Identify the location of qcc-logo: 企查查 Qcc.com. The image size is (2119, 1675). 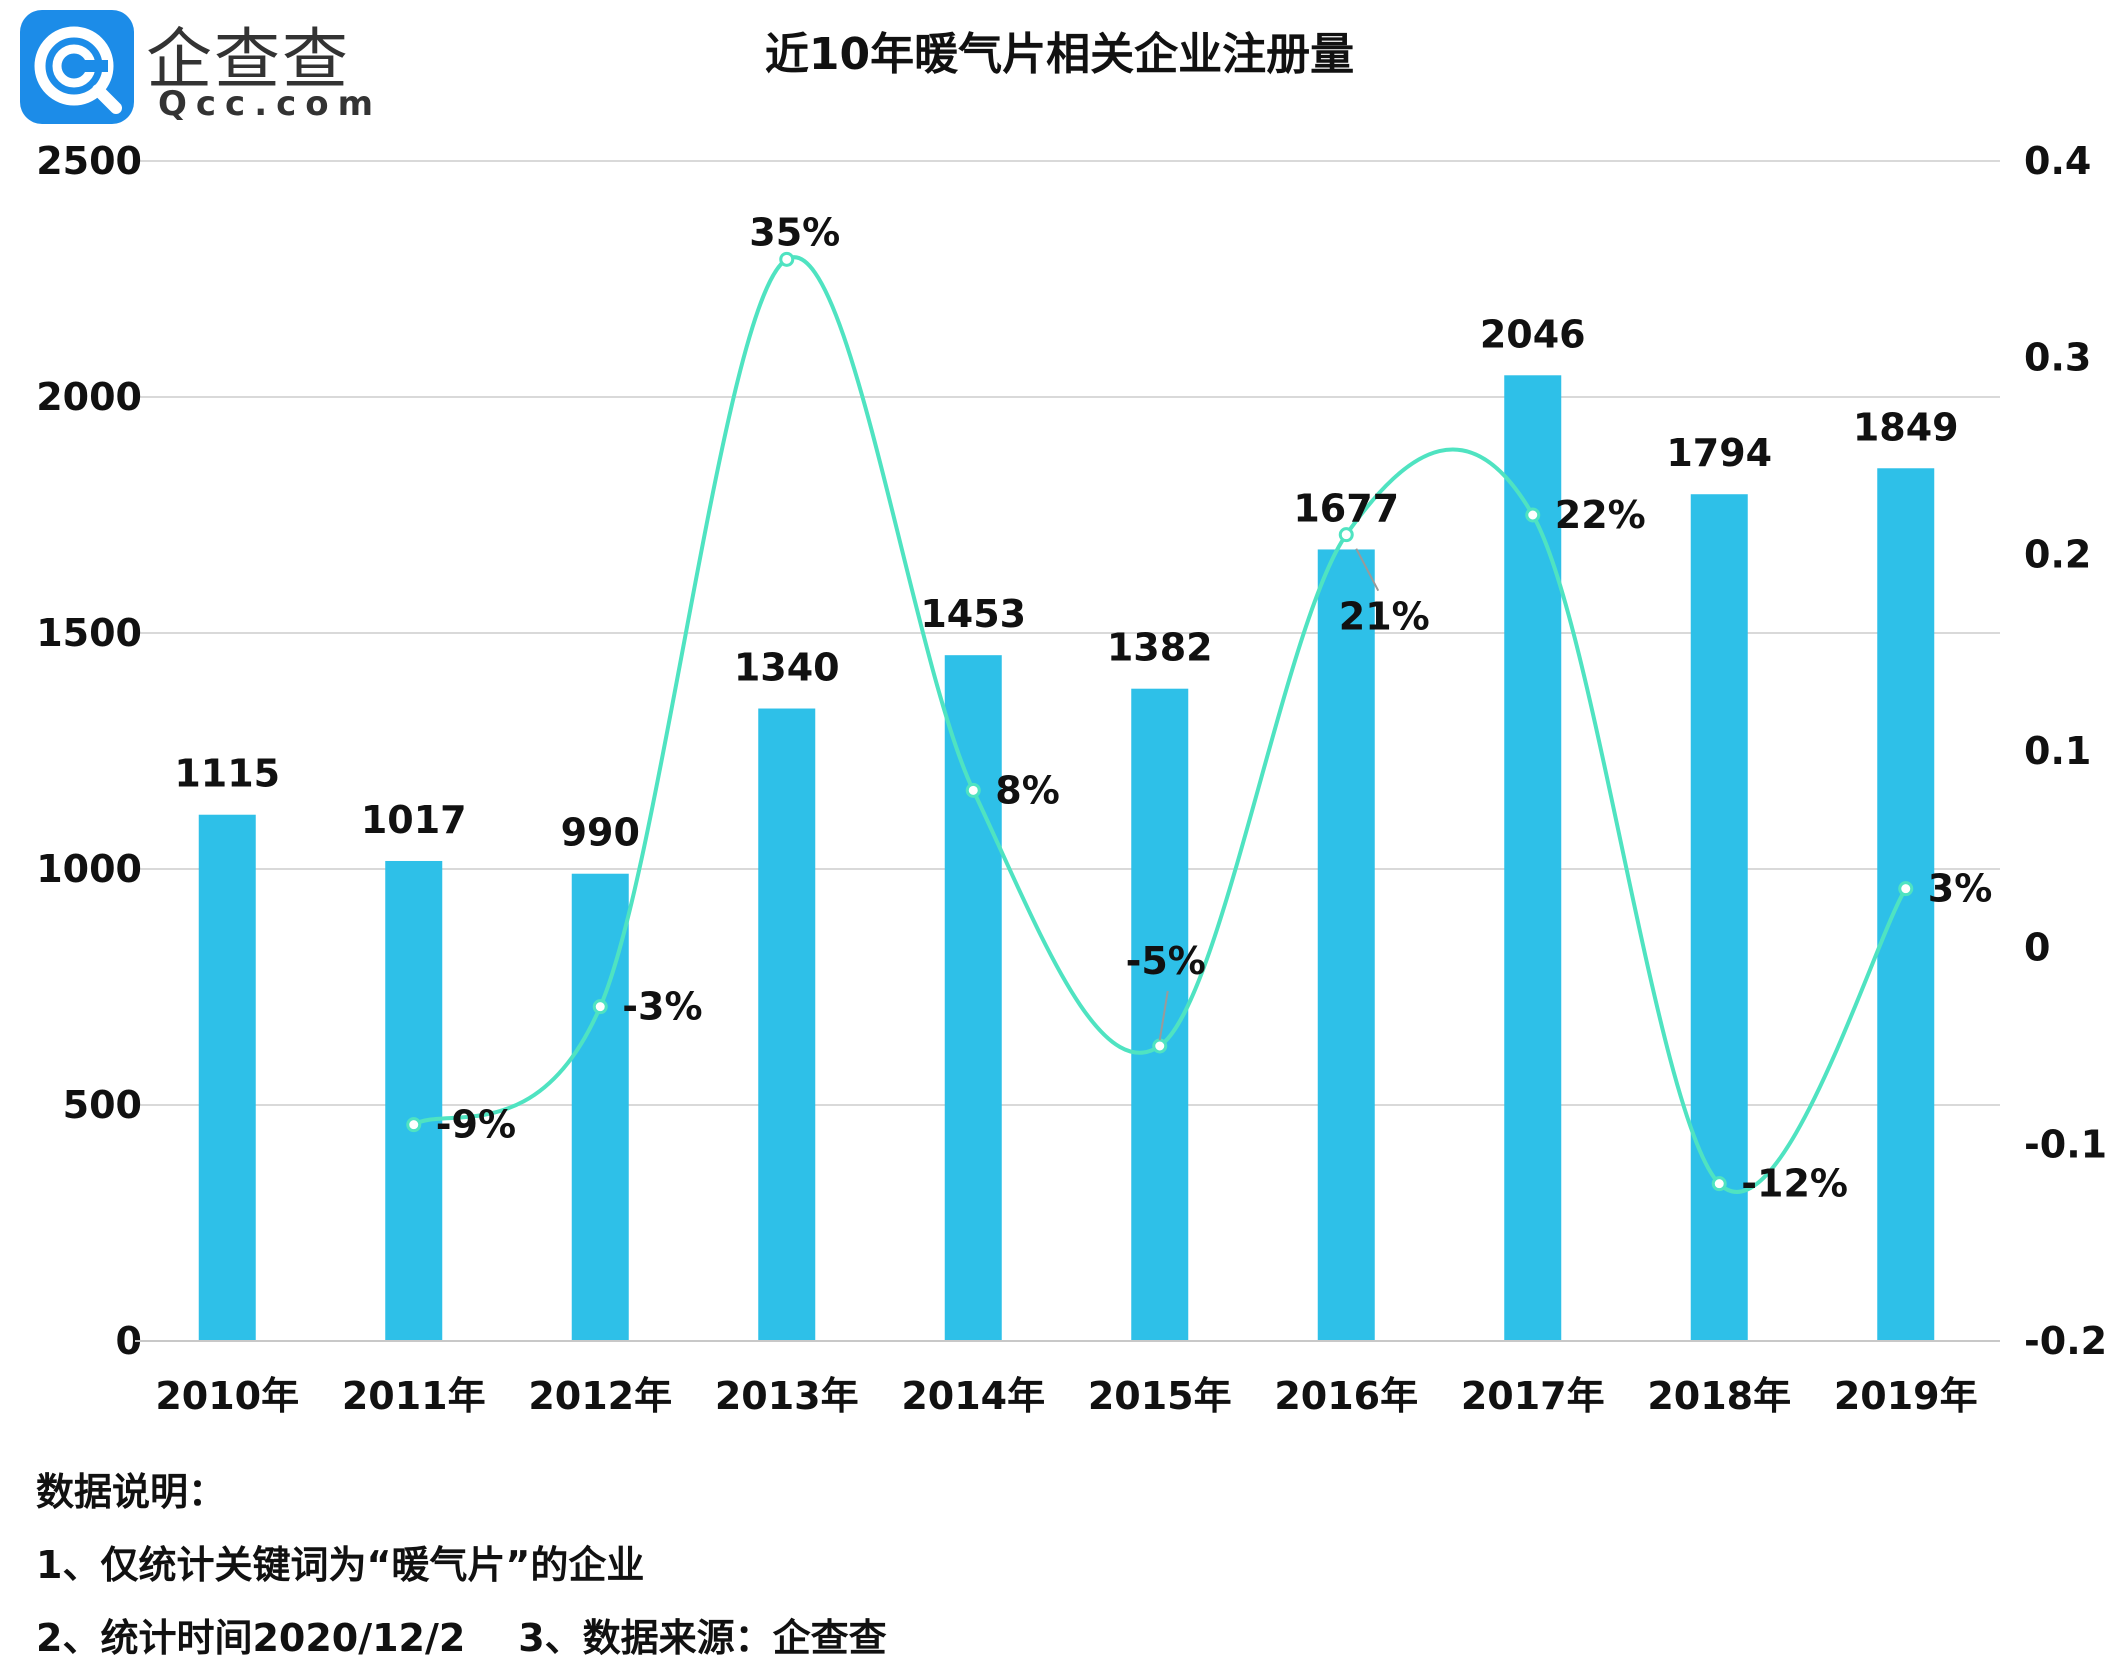
(195, 67).